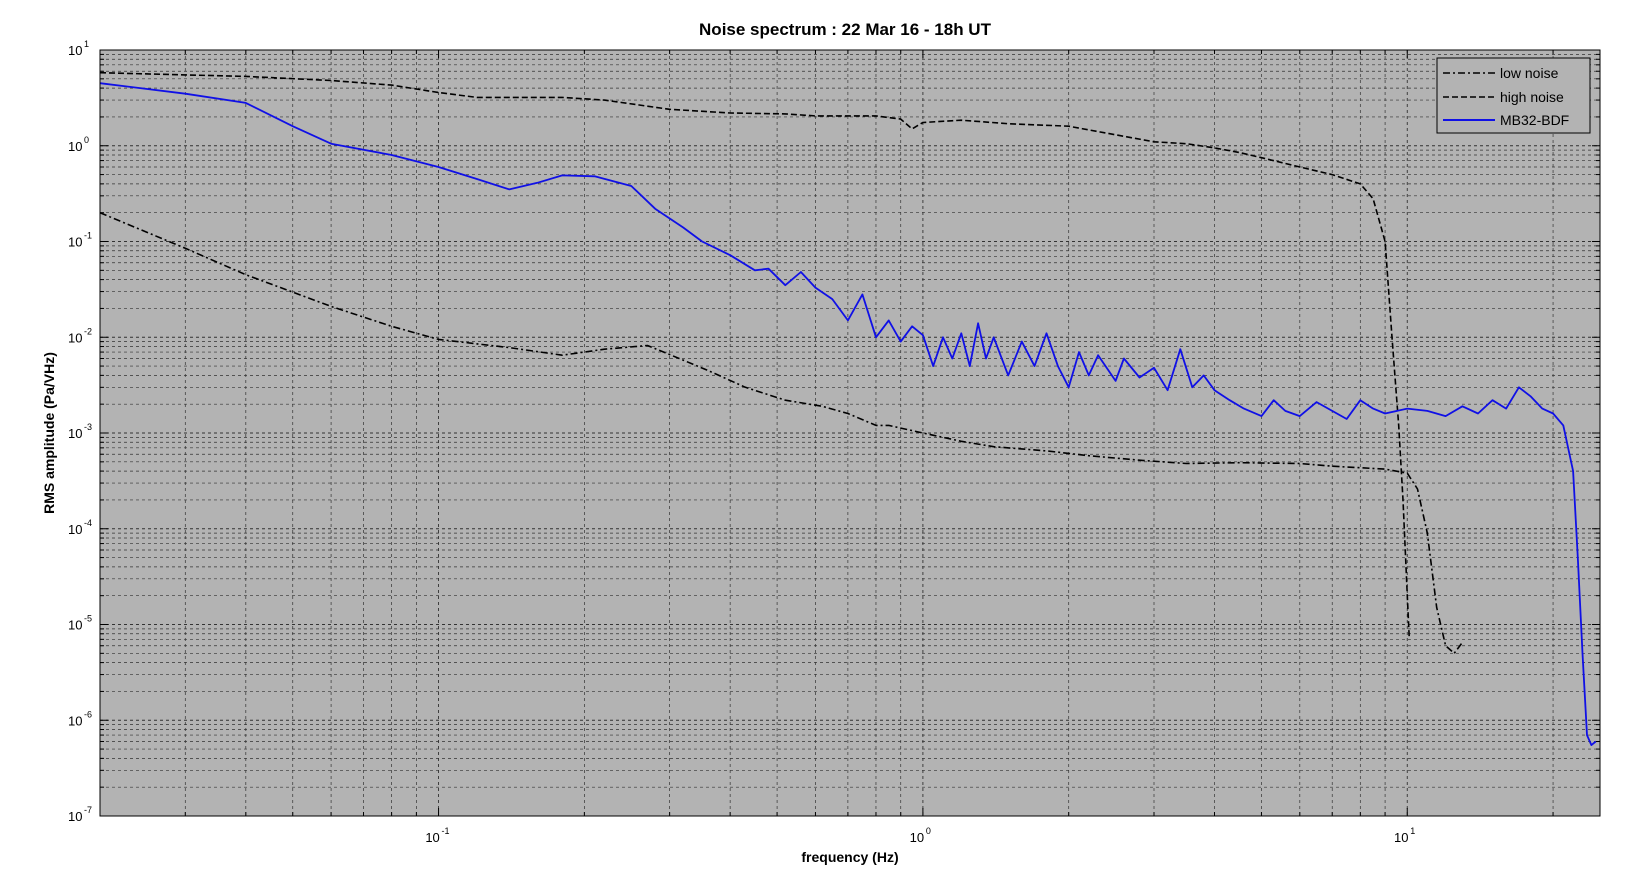 This screenshot has height=883, width=1634. I want to click on y-tick-label: 10 -3, so click(80, 431).